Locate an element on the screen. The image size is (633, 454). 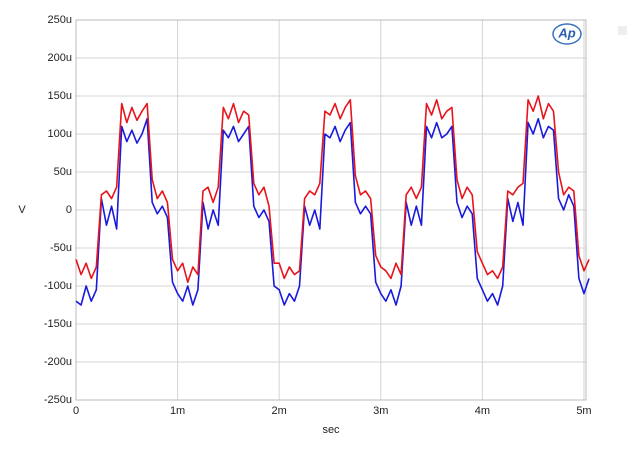
corner-box is located at coordinates (622, 30).